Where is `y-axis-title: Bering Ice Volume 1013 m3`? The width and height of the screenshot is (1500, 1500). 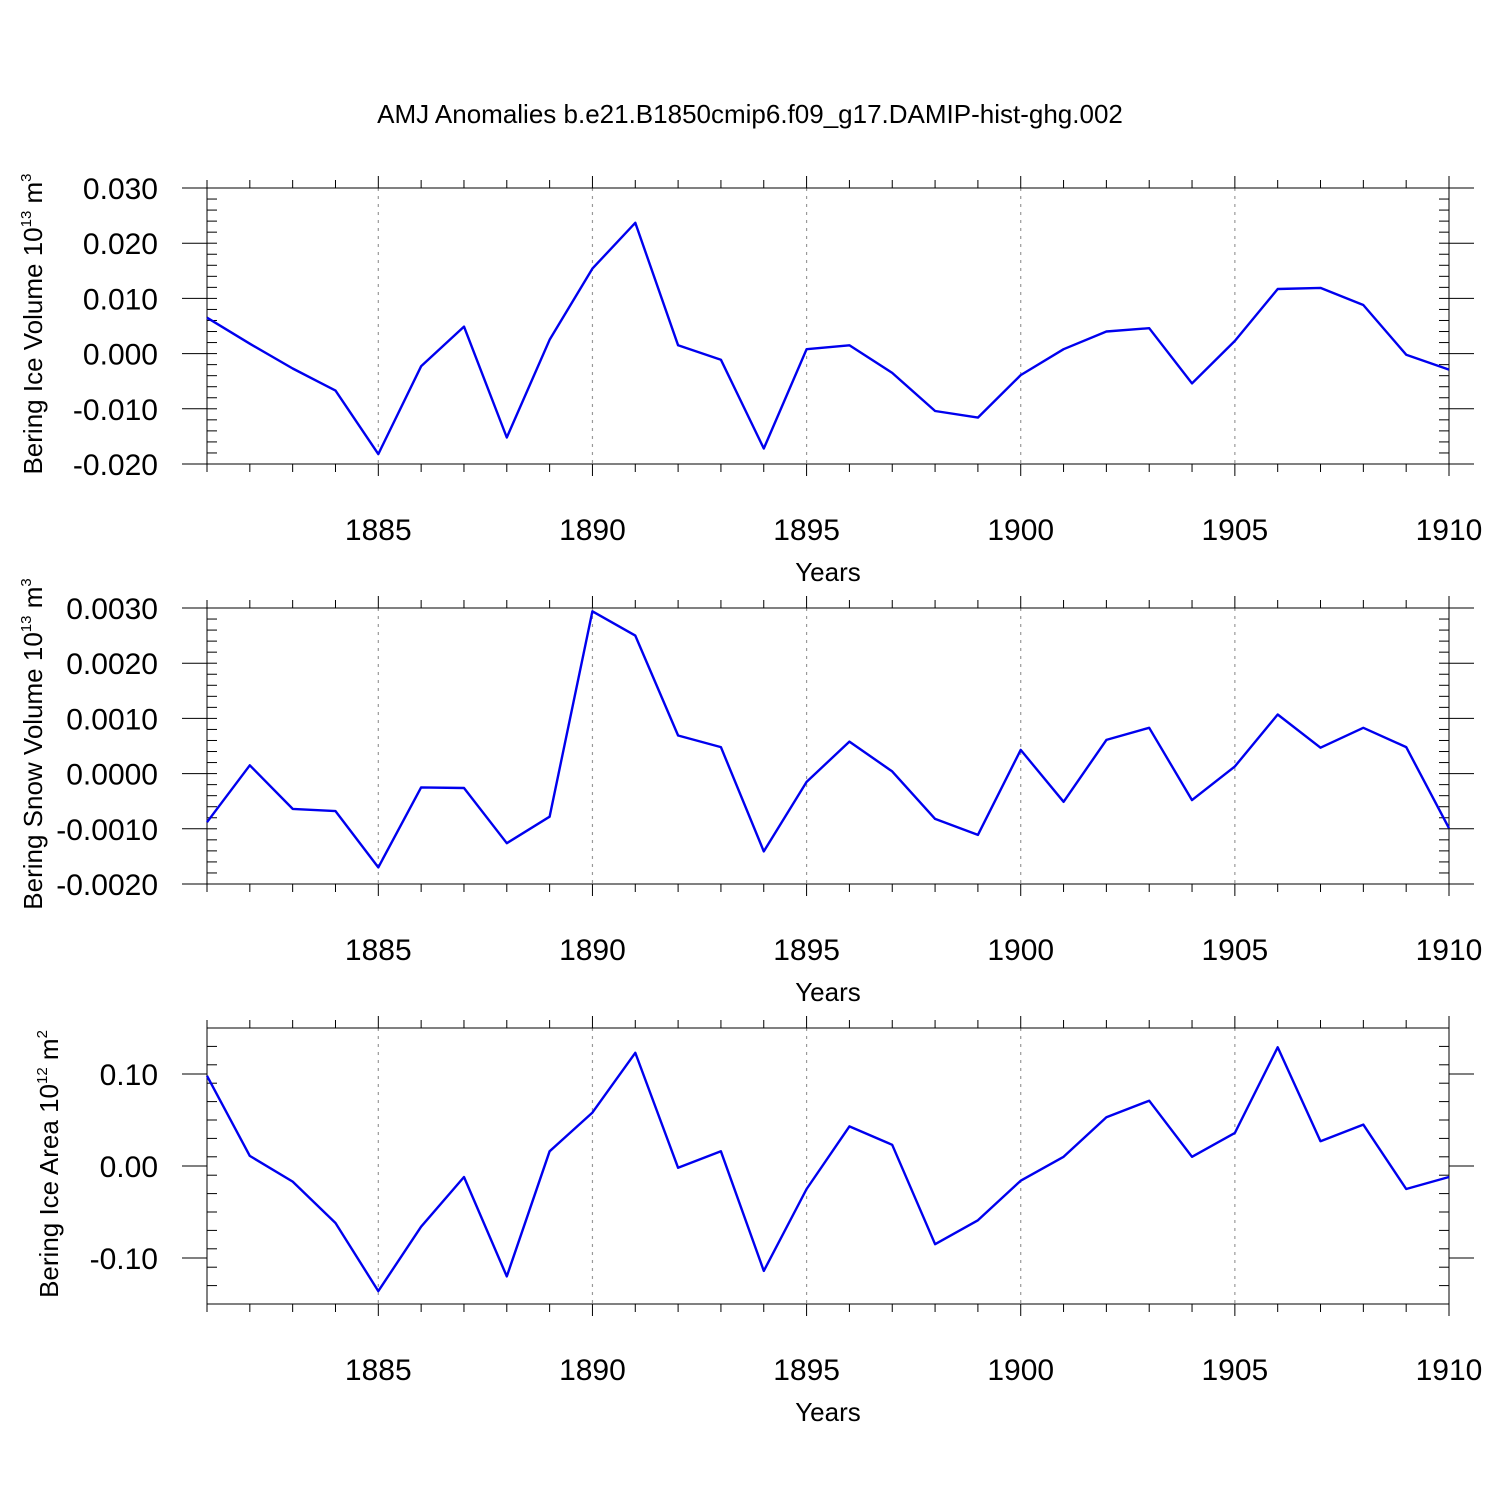 y-axis-title: Bering Ice Volume 1013 m3 is located at coordinates (33, 323).